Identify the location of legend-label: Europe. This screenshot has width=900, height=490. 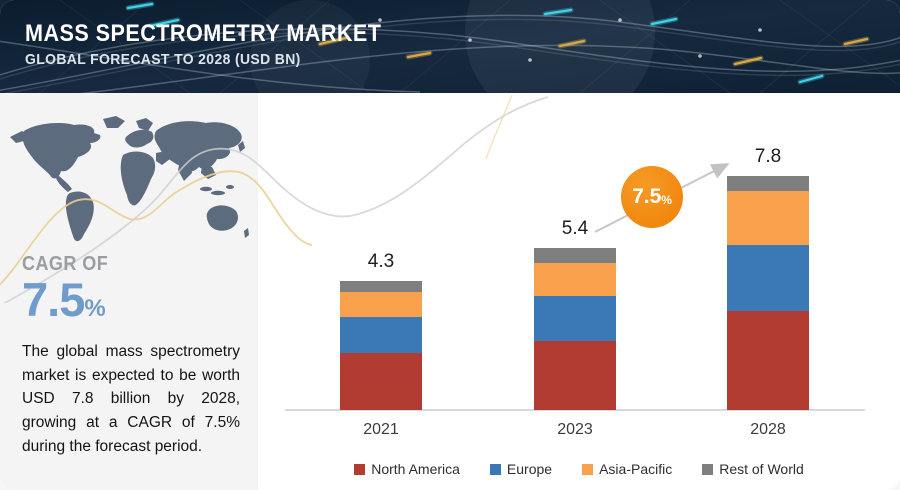
(529, 469).